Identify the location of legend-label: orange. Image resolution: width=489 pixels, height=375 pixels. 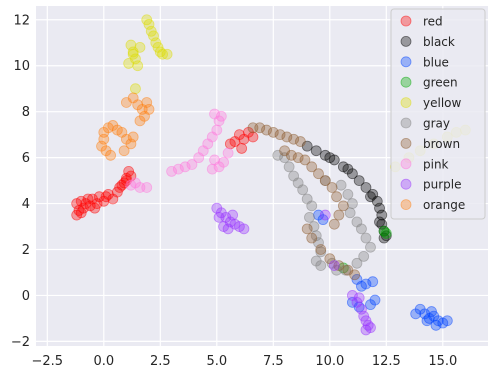
(444, 205).